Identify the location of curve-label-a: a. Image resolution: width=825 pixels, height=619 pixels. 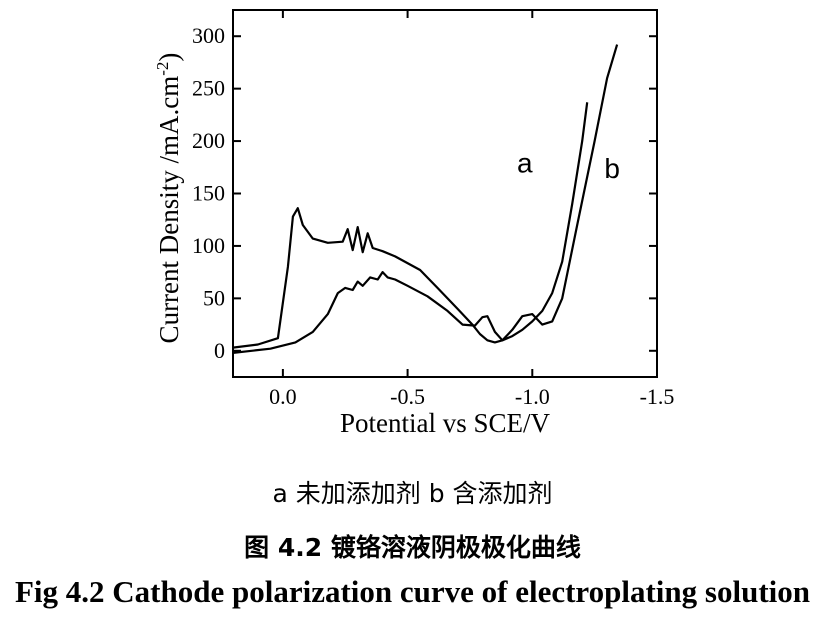
(525, 163).